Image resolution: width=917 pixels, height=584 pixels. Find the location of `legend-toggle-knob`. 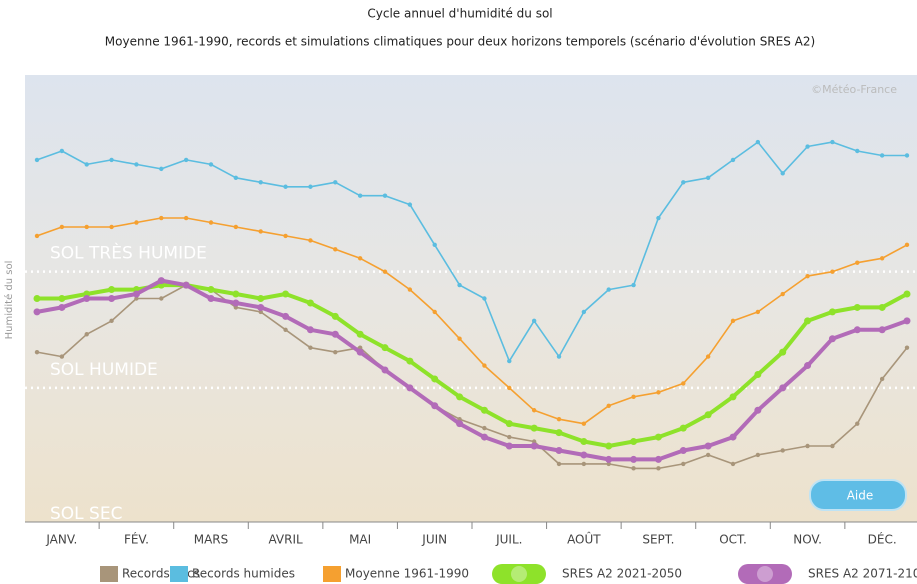

legend-toggle-knob is located at coordinates (765, 574).